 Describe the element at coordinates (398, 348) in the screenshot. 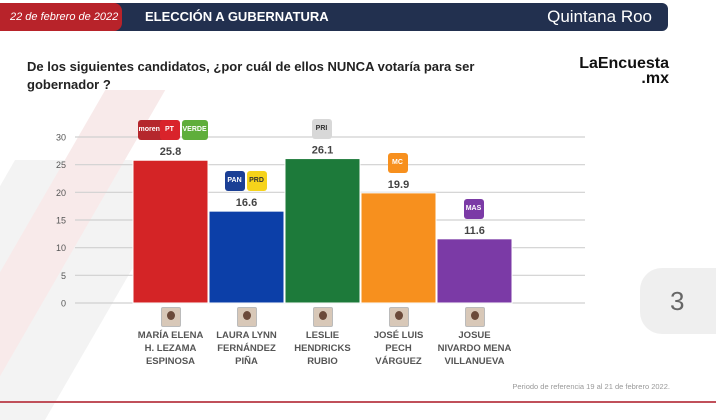

I see `candidate-name: JOSÉ LUIS PECH VÁRGUEZ` at that location.